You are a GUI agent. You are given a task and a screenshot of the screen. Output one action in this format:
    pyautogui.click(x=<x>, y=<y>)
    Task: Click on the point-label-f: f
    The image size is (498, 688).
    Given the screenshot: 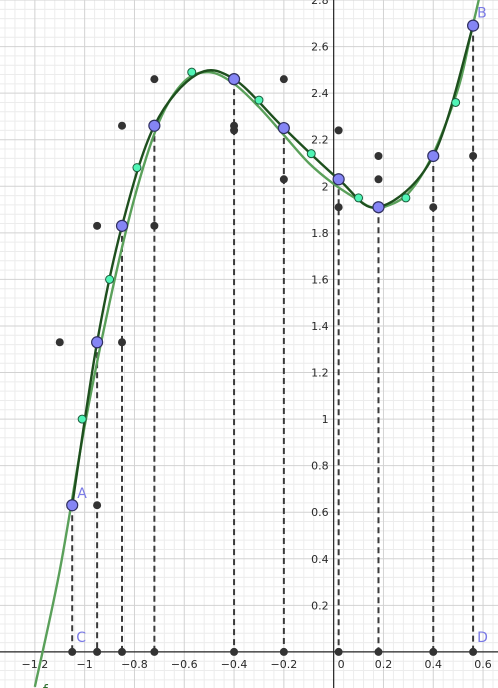 What is the action you would take?
    pyautogui.click(x=46, y=685)
    